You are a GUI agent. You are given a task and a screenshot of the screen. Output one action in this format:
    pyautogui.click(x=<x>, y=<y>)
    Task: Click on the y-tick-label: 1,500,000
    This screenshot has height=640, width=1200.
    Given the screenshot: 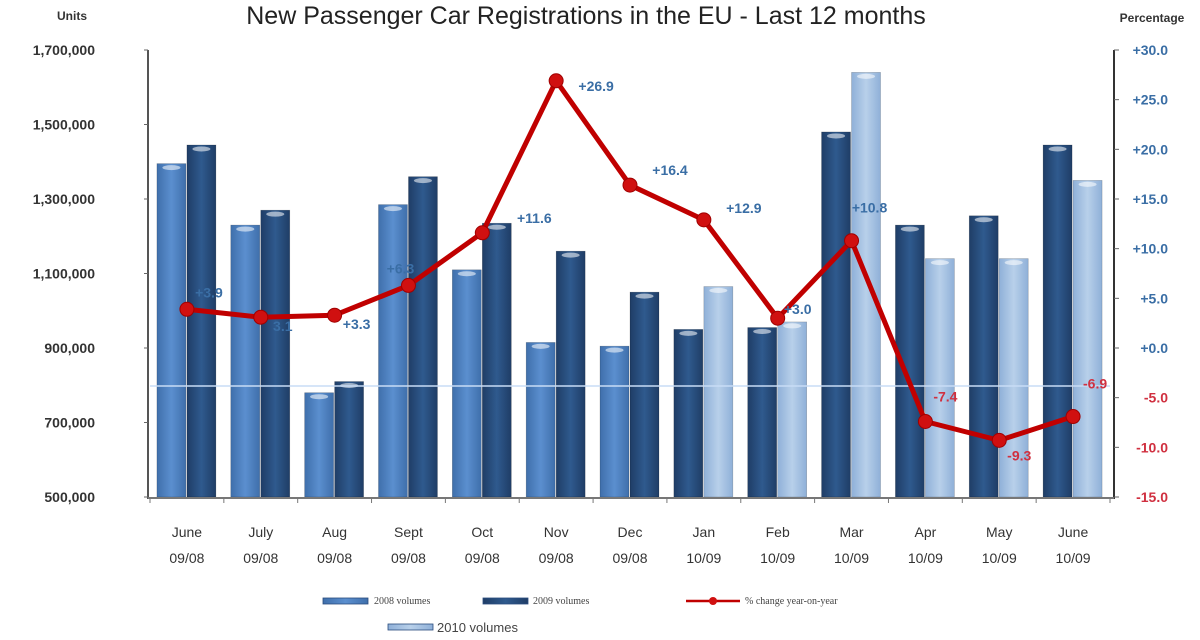 What is the action you would take?
    pyautogui.click(x=64, y=125)
    